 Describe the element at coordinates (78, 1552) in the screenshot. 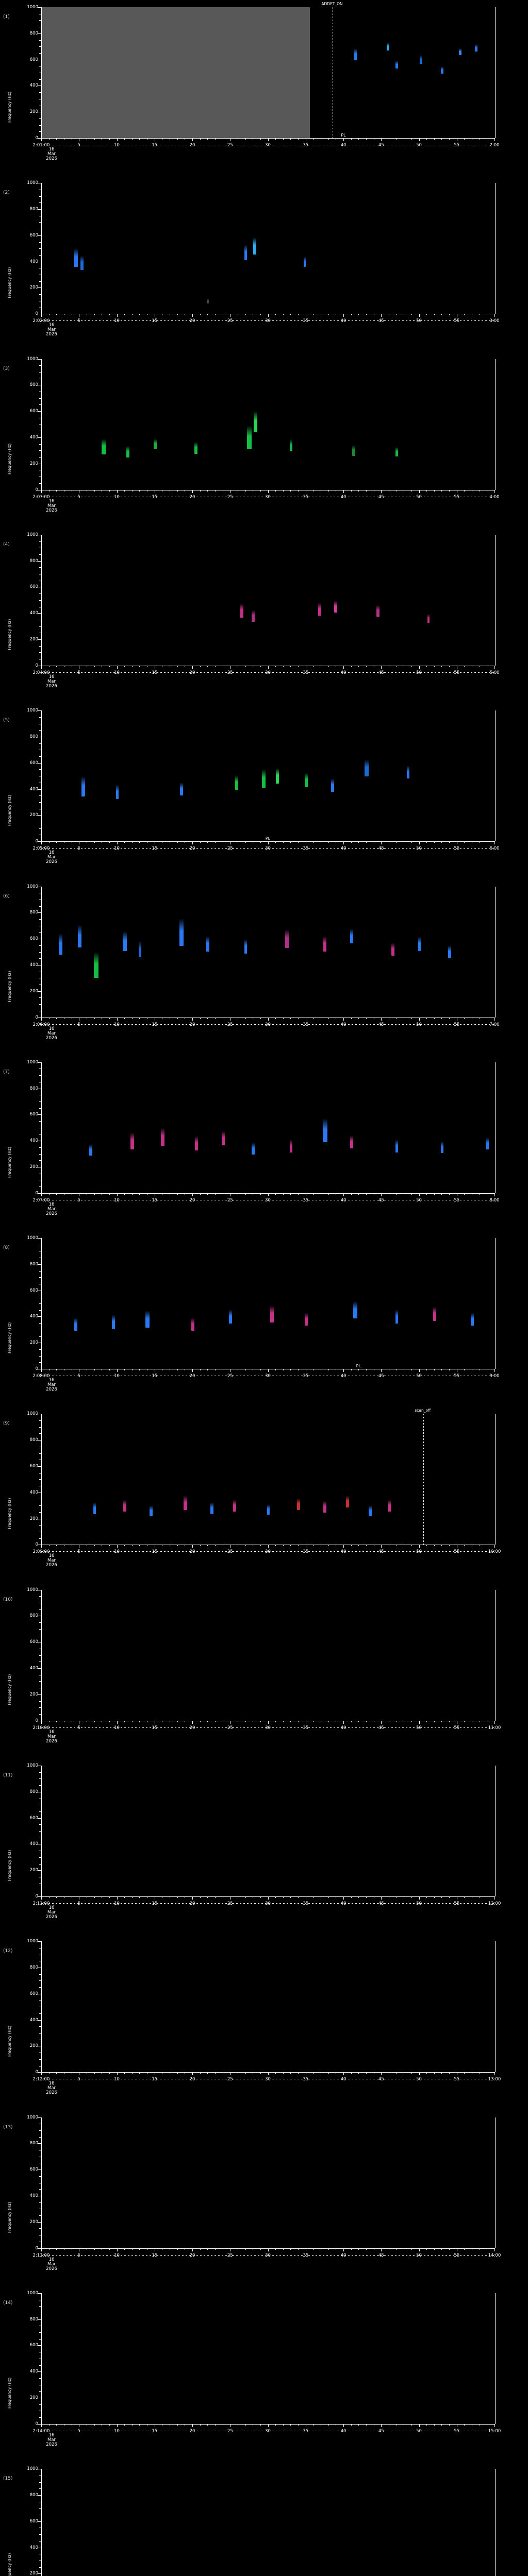

I see `x-tick-label: 5` at that location.